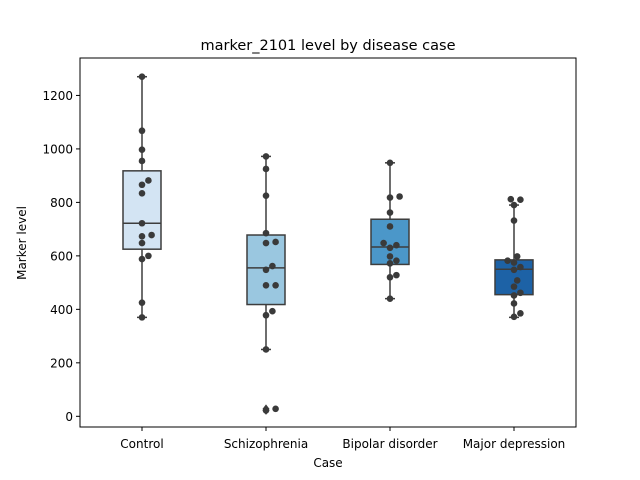 Image resolution: width=640 pixels, height=480 pixels. I want to click on y-tick-label: 1200, so click(57, 96).